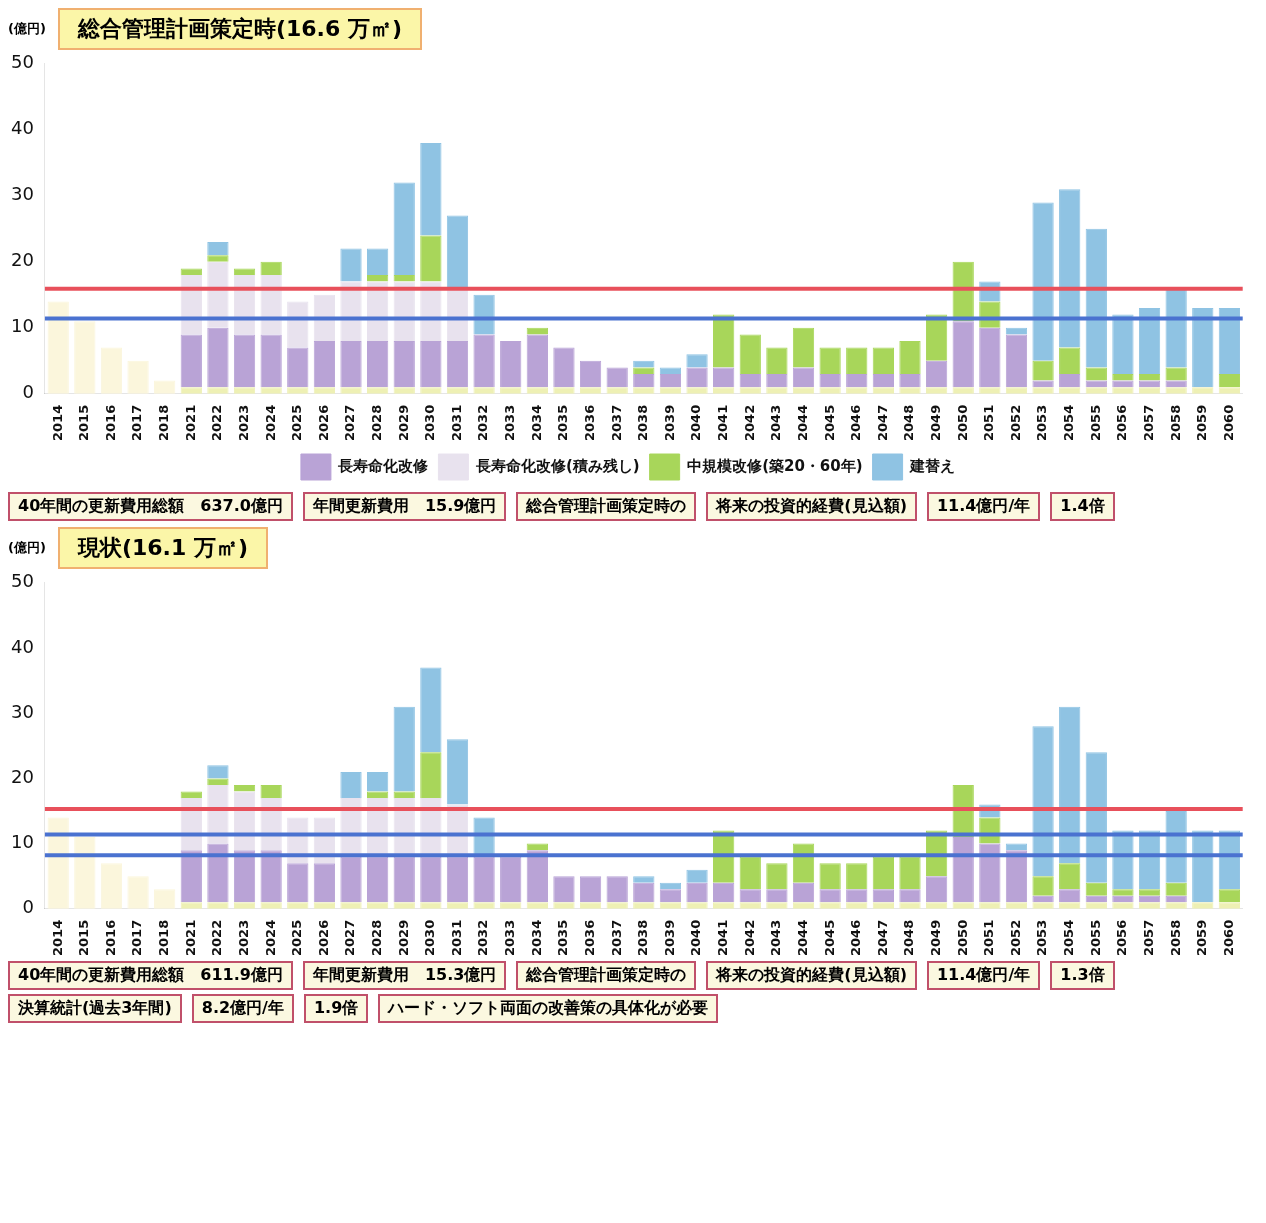 The width and height of the screenshot is (1266, 1223). I want to click on x-tick-label: 2044, so click(802, 938).